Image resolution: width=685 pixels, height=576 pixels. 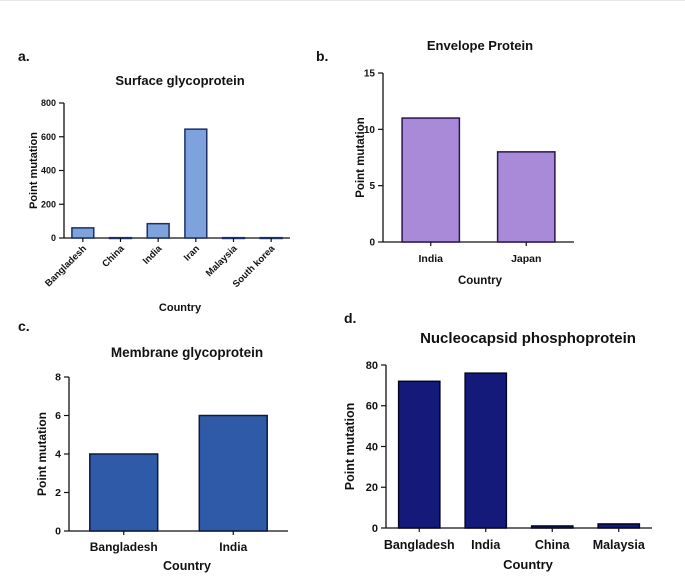 What do you see at coordinates (342, 0) in the screenshot?
I see `top-divider` at bounding box center [342, 0].